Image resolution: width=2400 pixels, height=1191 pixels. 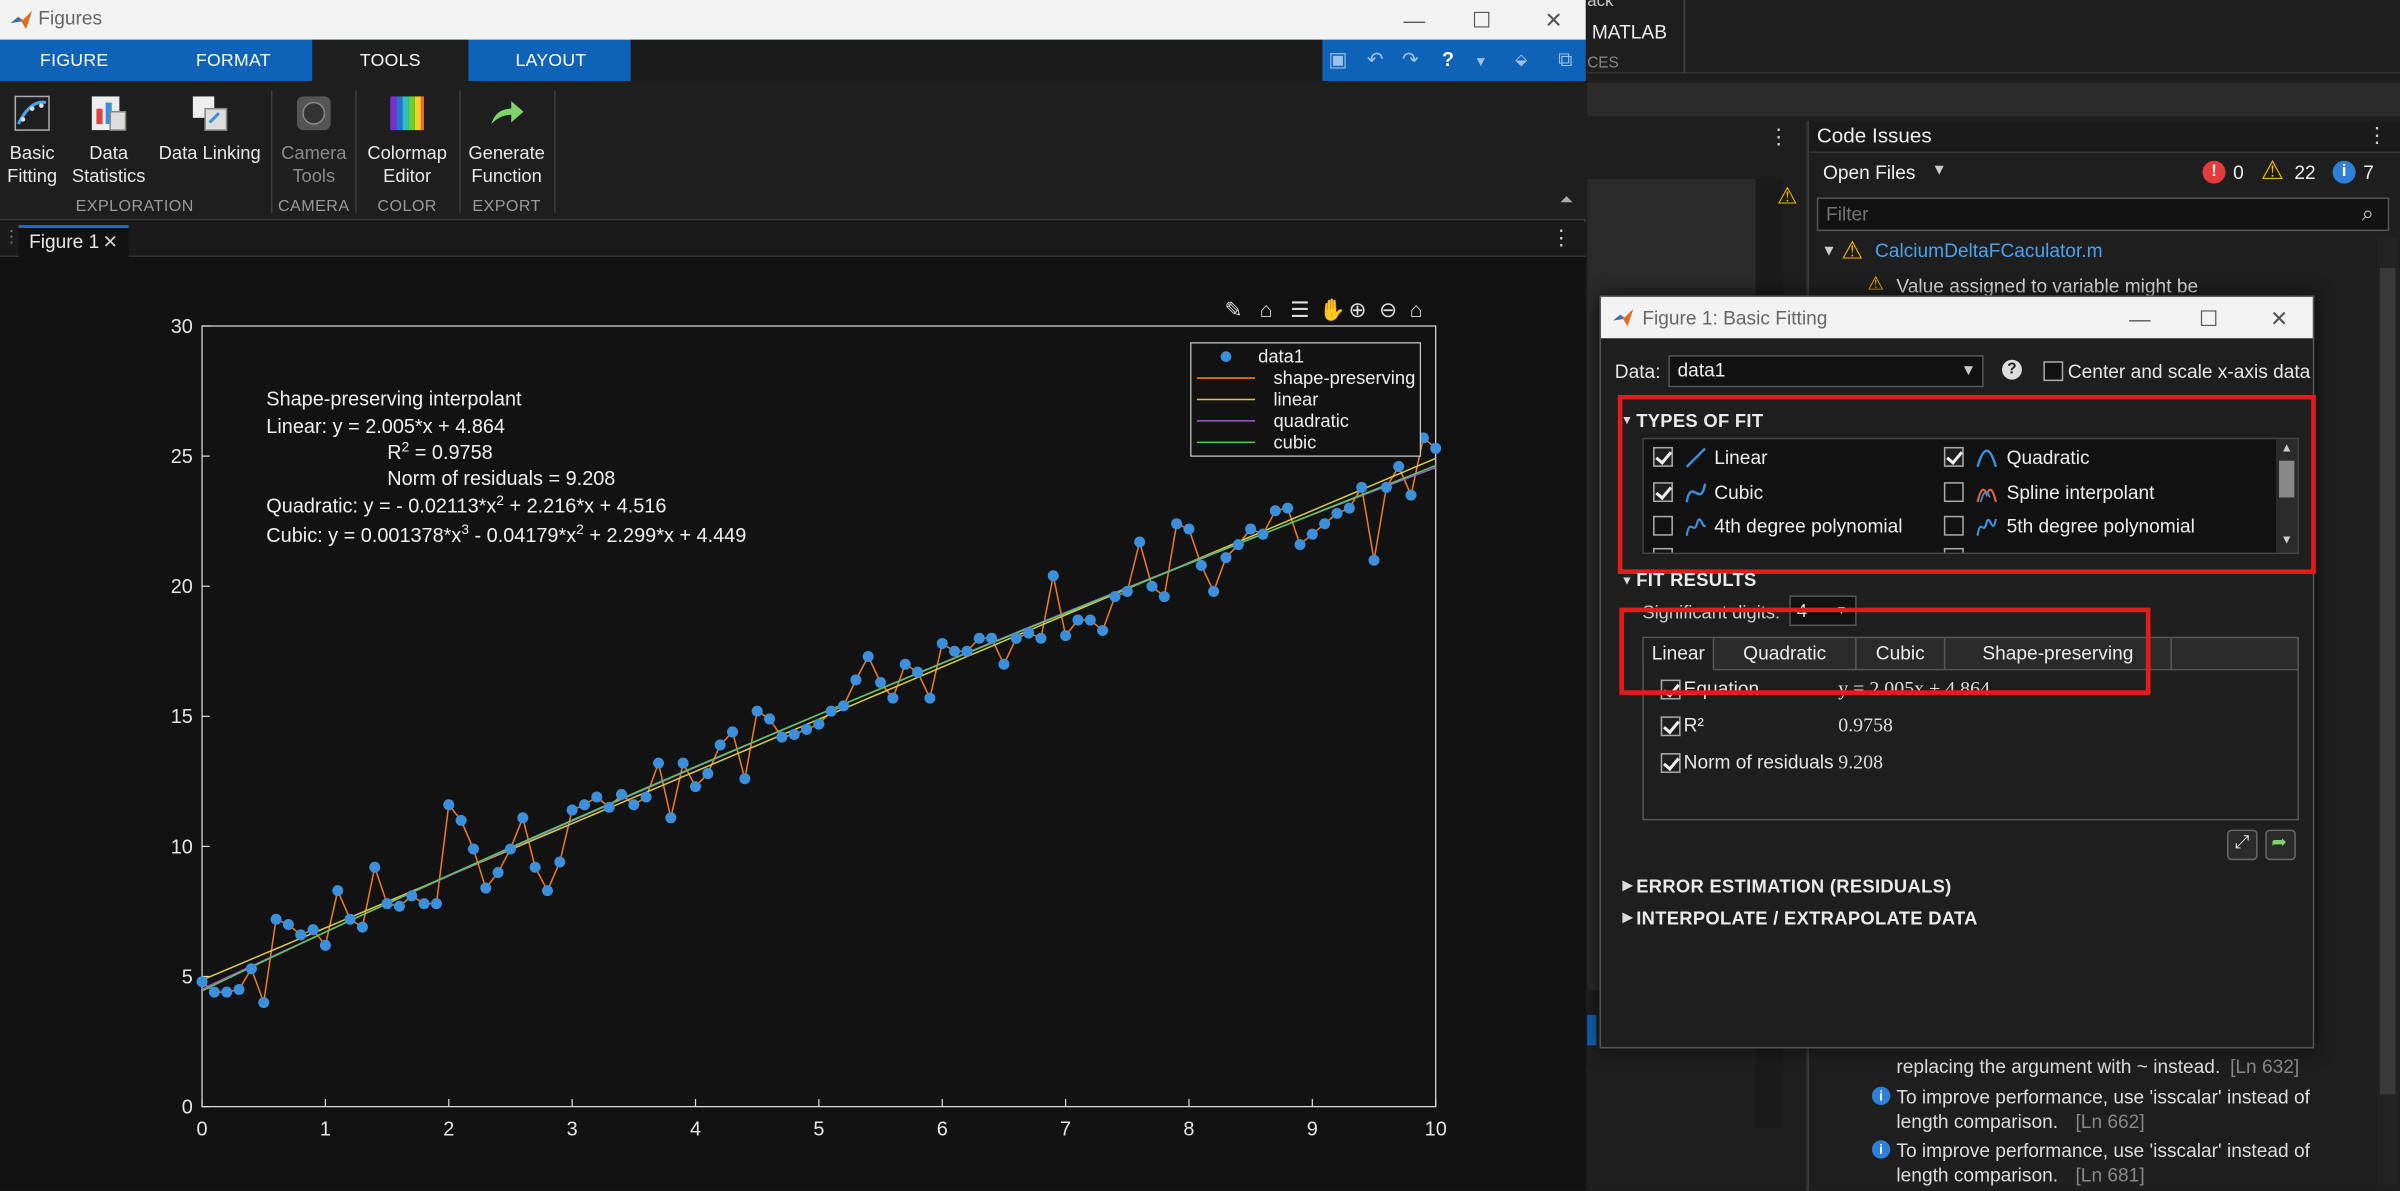 What do you see at coordinates (1300, 309) in the screenshot?
I see `legend-toggle-icon: ☰` at bounding box center [1300, 309].